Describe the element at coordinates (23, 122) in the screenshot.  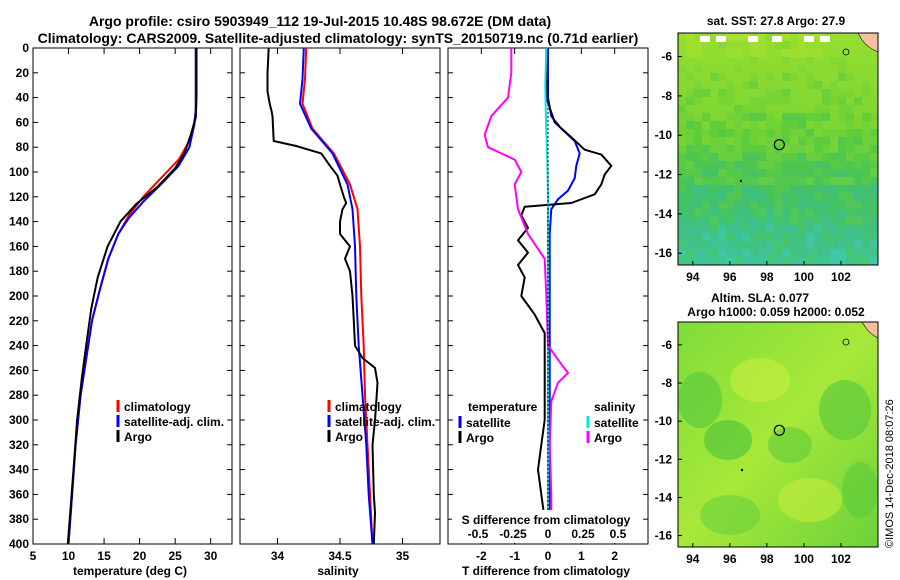
I see `y-tick-label: 60` at that location.